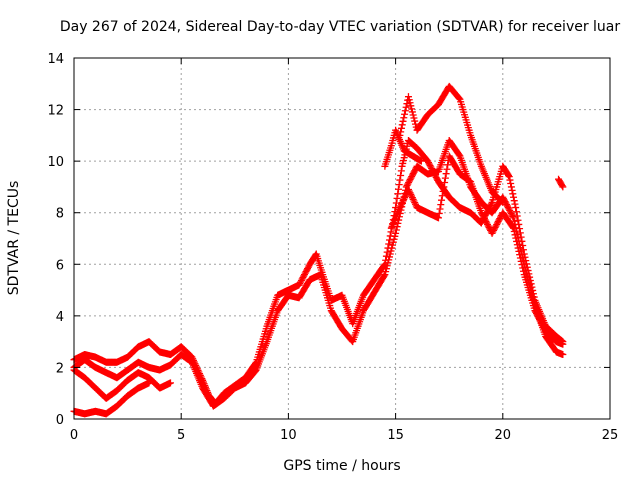 The height and width of the screenshot is (480, 640). I want to click on series-track-g, so click(403, 148).